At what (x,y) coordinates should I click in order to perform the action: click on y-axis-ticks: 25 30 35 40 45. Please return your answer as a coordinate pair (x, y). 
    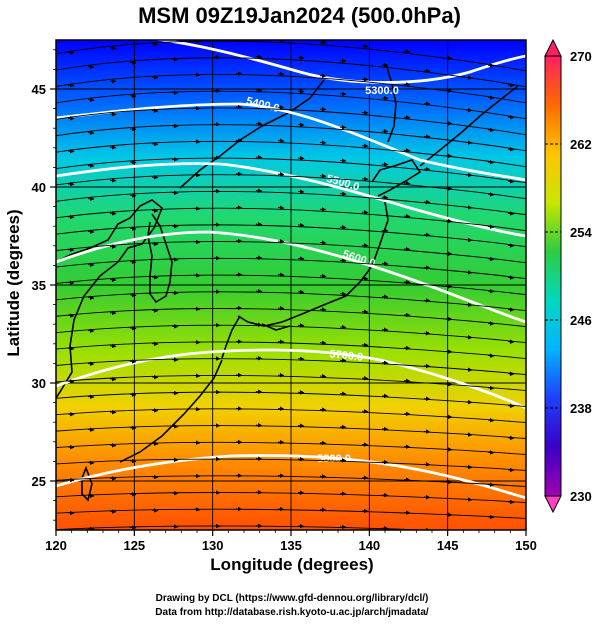
    Looking at the image, I should click on (44, 285).